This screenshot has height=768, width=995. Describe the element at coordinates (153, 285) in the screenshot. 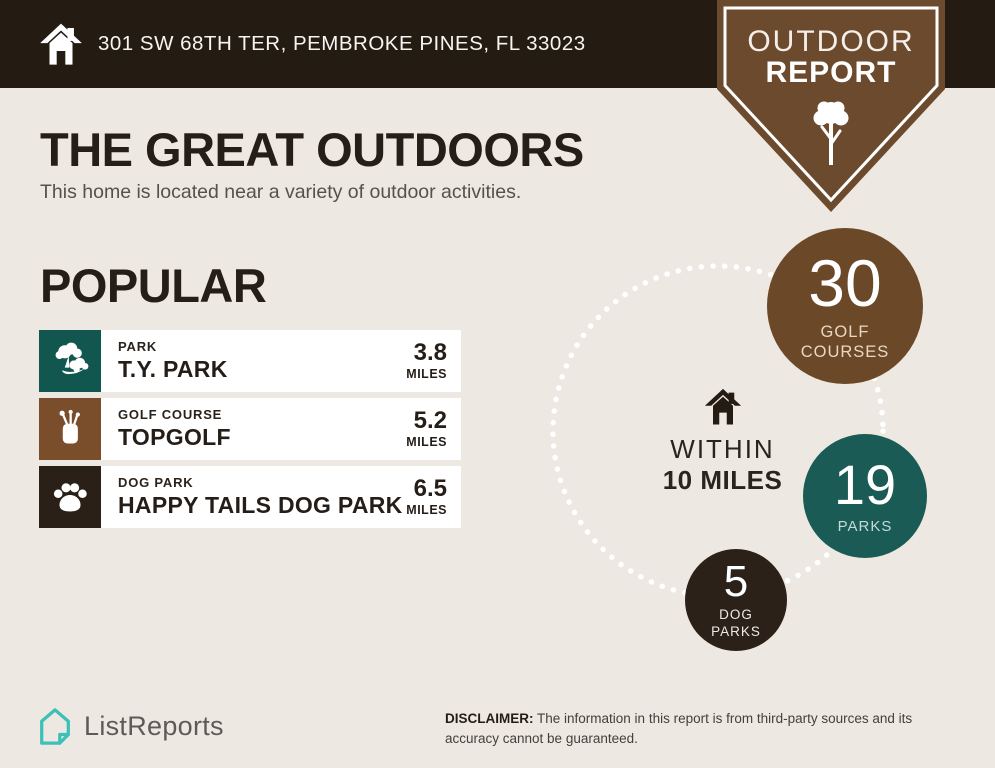

I see `popular-heading: POPULAR` at that location.